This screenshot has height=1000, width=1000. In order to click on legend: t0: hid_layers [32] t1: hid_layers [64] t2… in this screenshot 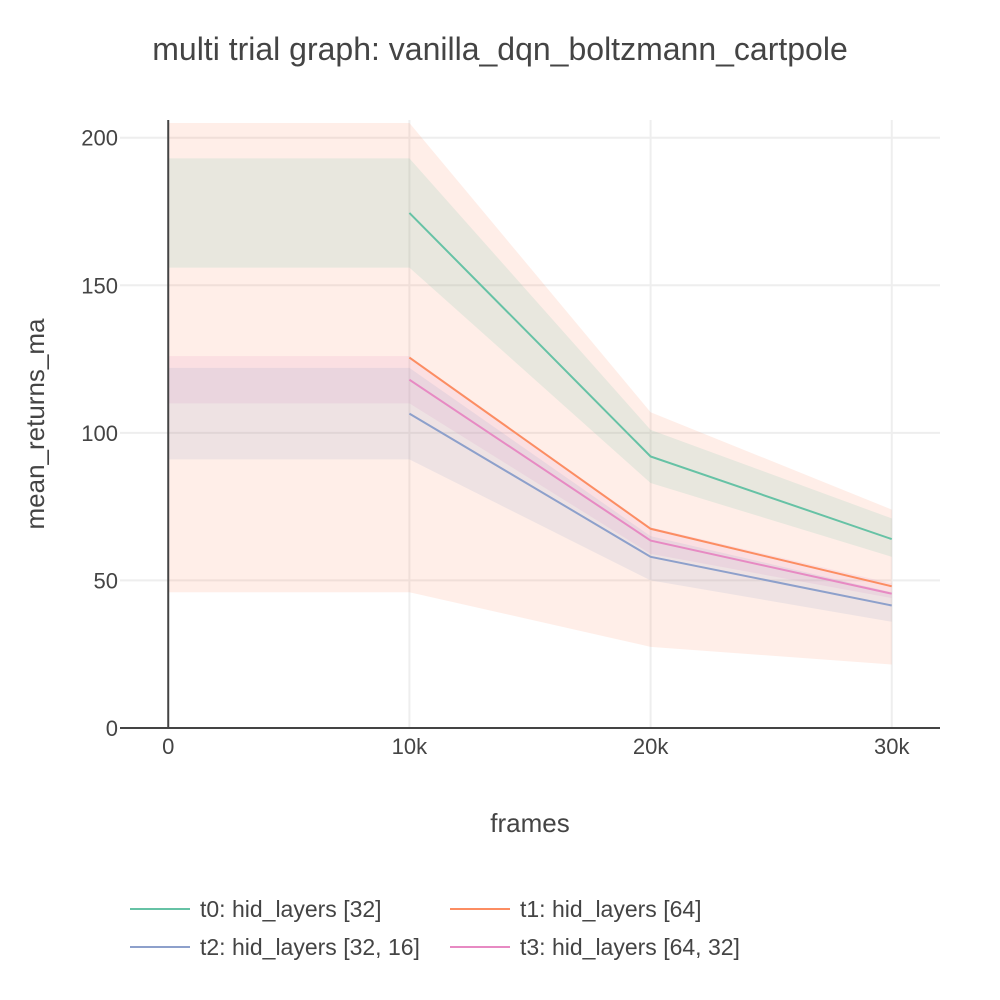, I will do `click(435, 928)`.